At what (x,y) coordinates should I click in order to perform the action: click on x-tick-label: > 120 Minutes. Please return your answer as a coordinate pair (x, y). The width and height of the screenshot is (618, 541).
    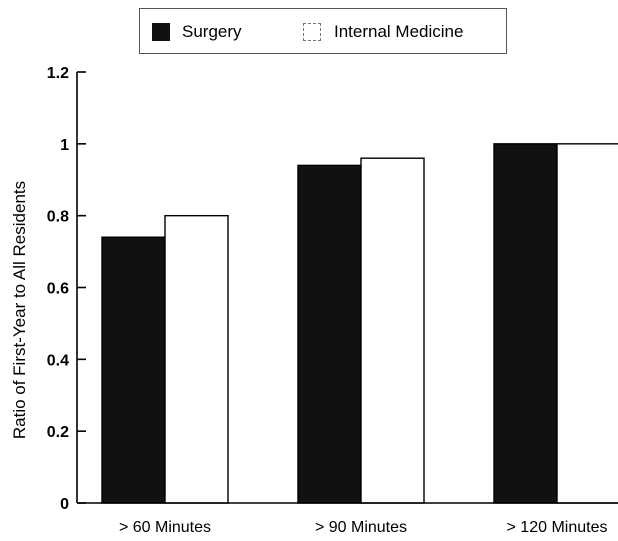
    Looking at the image, I should click on (557, 527).